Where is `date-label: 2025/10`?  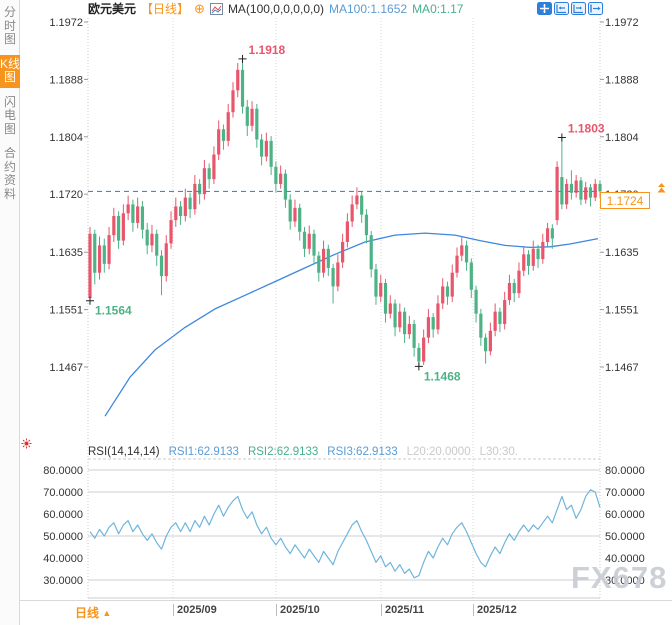
date-label: 2025/10 is located at coordinates (298, 610).